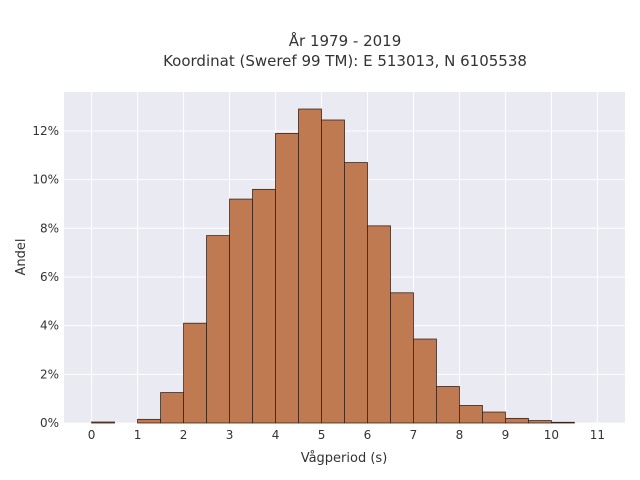 The image size is (640, 480). Describe the element at coordinates (49, 374) in the screenshot. I see `y-tick-label: 2%` at that location.